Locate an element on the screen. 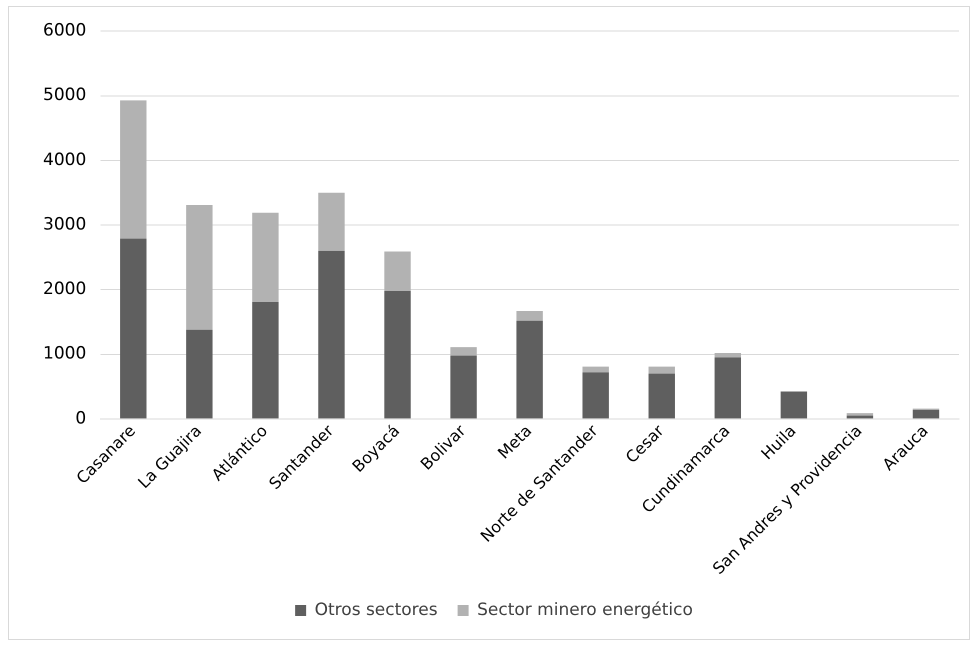  y-tick-label: 4000 is located at coordinates (64, 160).